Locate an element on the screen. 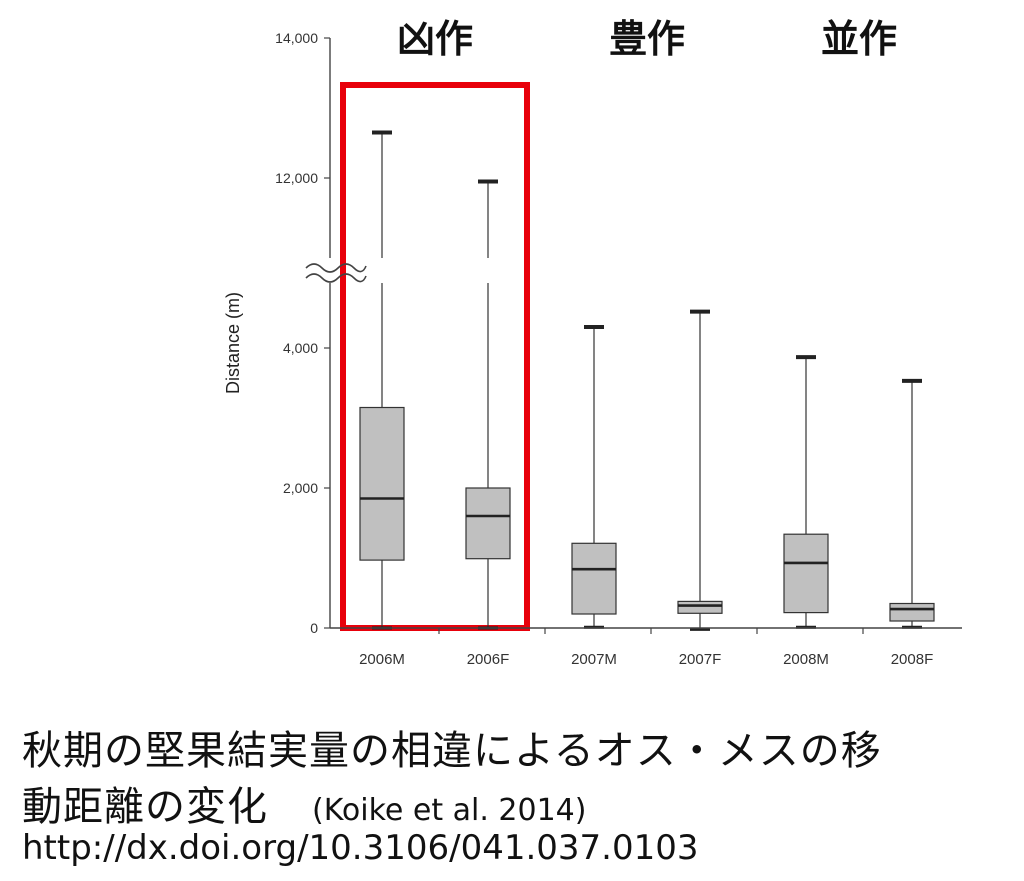  caption-line-2-text: 動距離の変化 is located at coordinates (145, 807).